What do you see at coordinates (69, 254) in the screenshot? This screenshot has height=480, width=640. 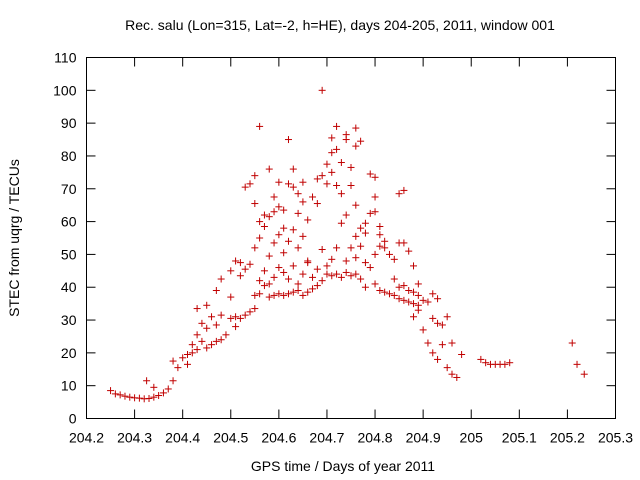 I see `y-tick-label: 50` at bounding box center [69, 254].